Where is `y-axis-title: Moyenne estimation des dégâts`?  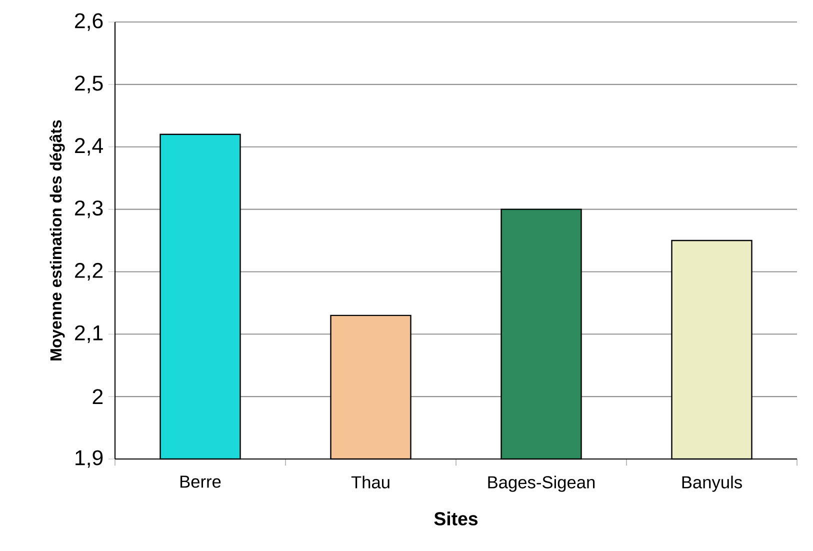 y-axis-title: Moyenne estimation des dégâts is located at coordinates (57, 240).